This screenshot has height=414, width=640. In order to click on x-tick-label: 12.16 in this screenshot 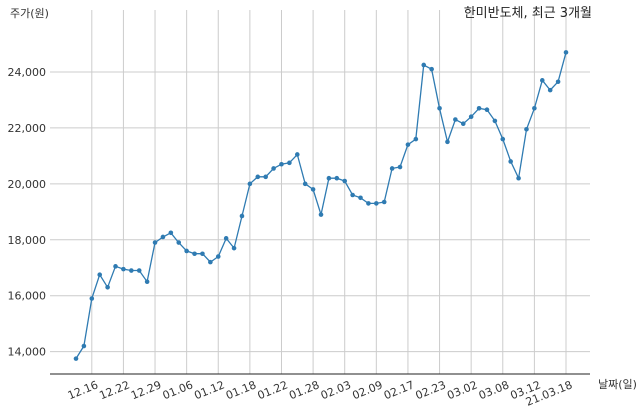, I will do `click(83, 390)`.